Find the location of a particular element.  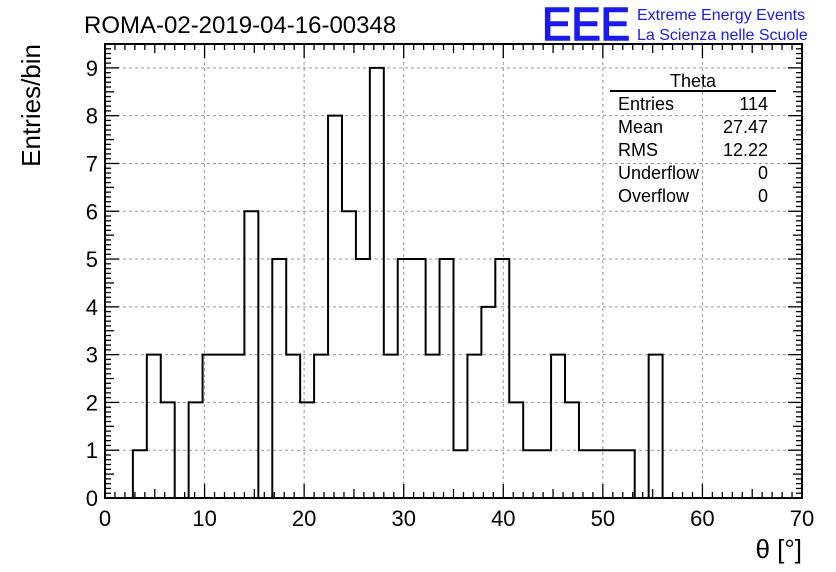

logo-line-1: Extreme Energy Events is located at coordinates (721, 15).